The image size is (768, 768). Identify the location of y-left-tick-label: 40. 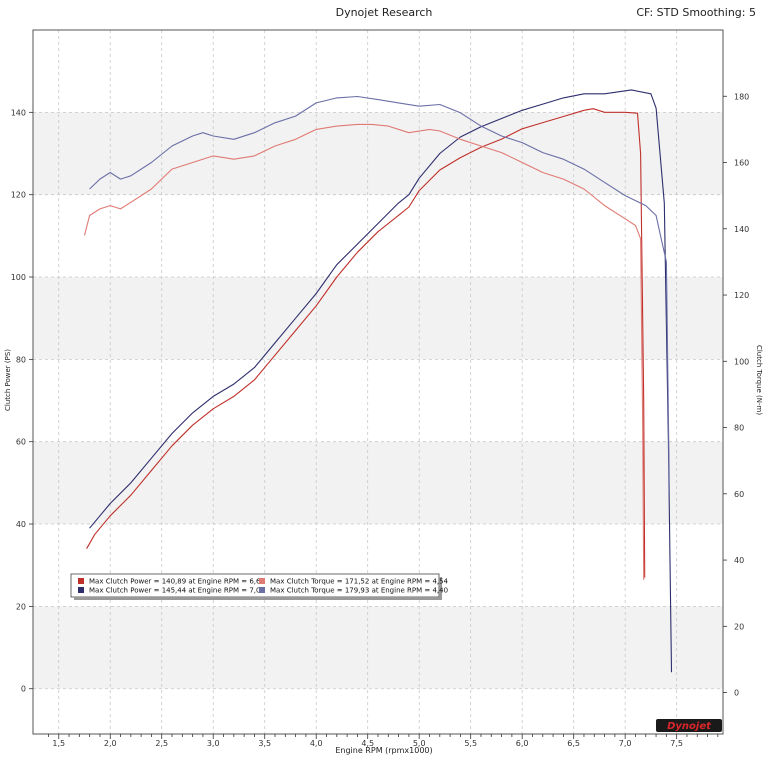
(21, 524).